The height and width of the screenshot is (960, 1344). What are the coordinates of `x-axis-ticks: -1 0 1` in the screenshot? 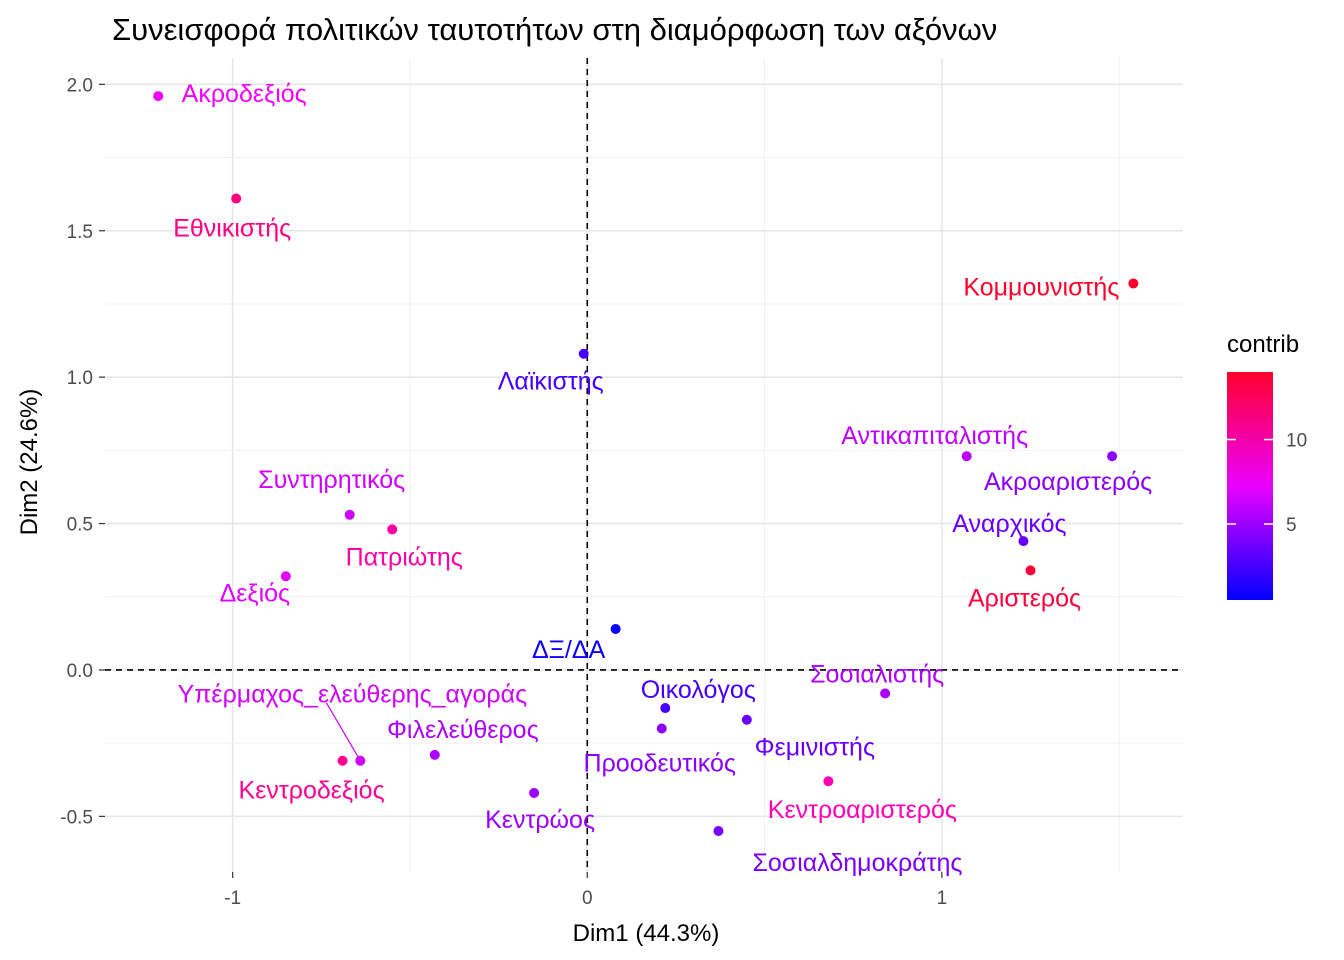 It's located at (585, 890).